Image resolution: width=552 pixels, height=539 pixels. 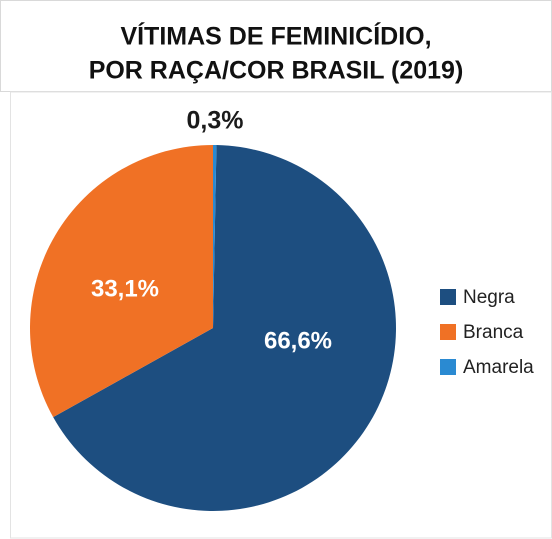 I want to click on legend-label: Branca, so click(x=493, y=332).